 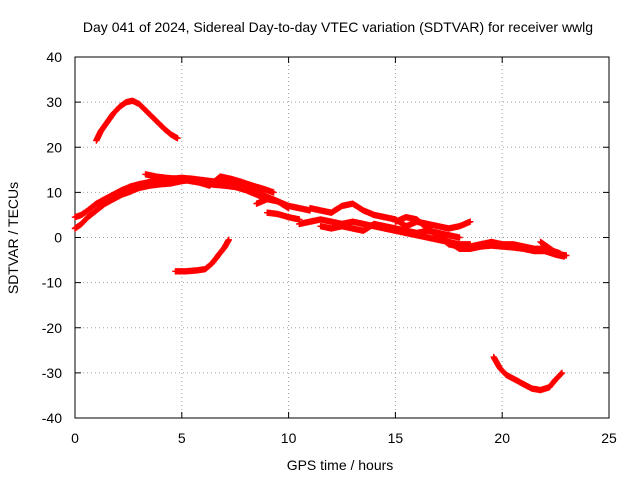 I want to click on y-axis-label: SDTVAR / TECUs, so click(x=13, y=238).